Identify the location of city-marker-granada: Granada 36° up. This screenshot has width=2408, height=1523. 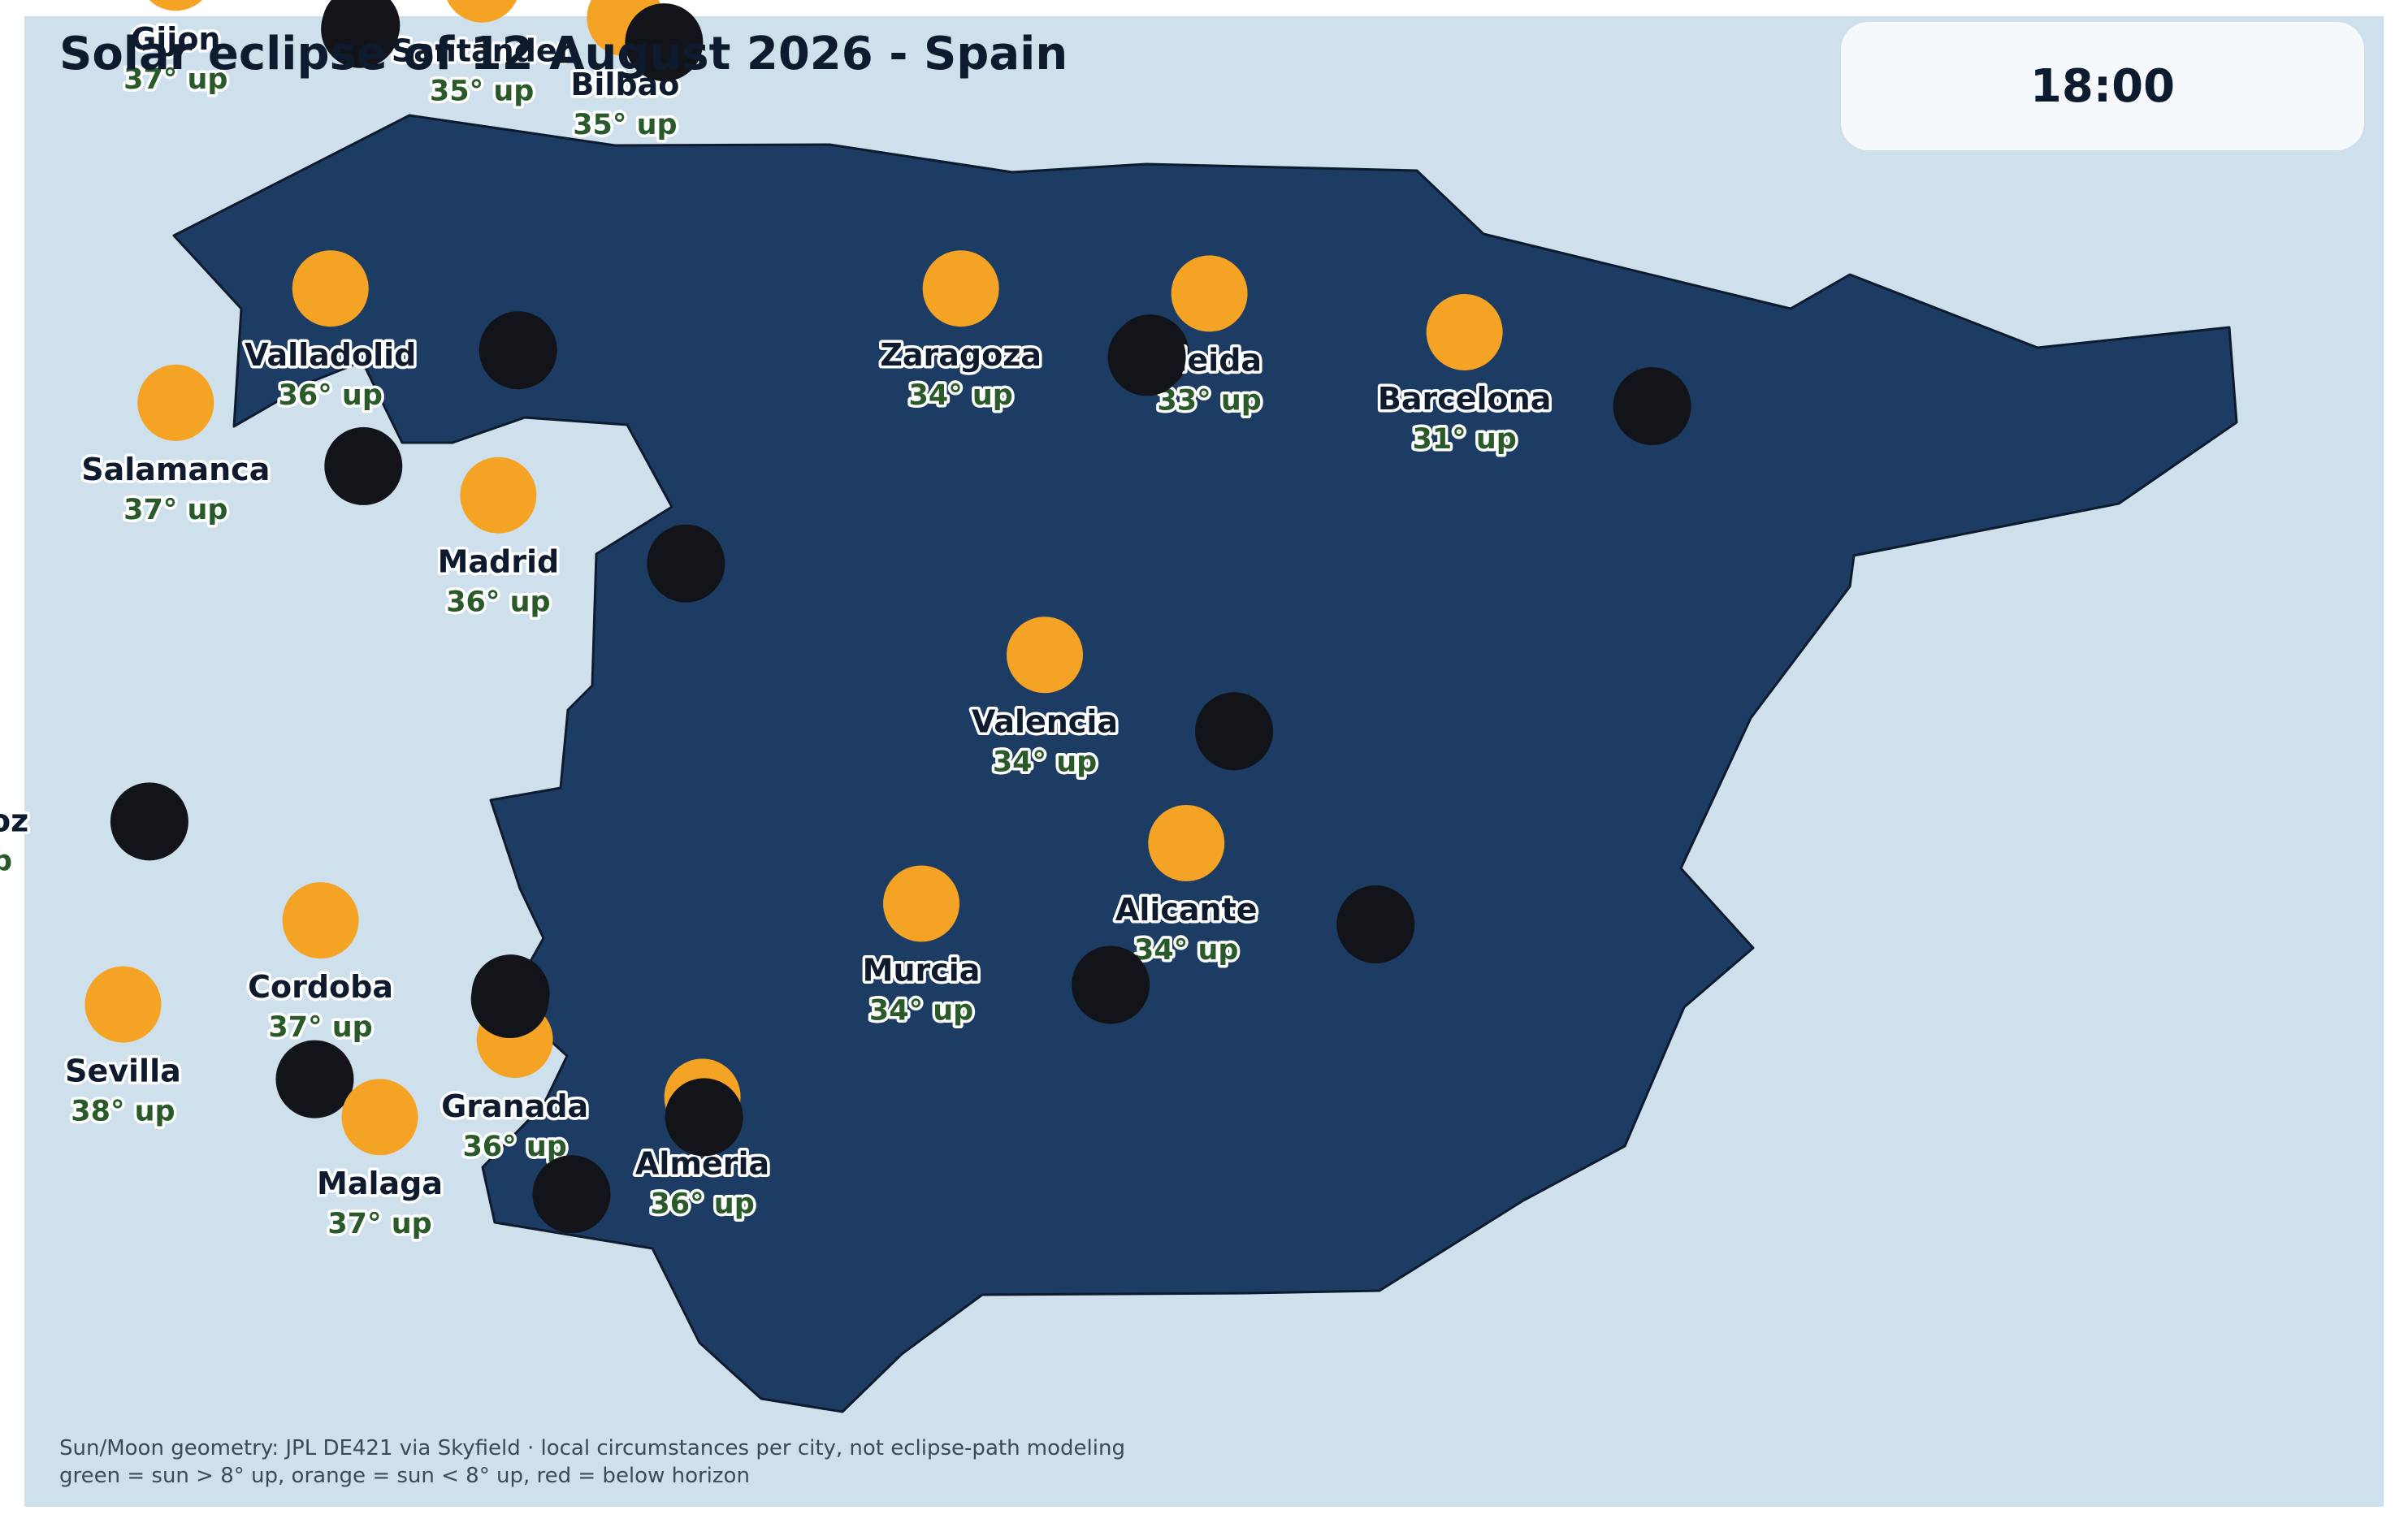
(515, 1063).